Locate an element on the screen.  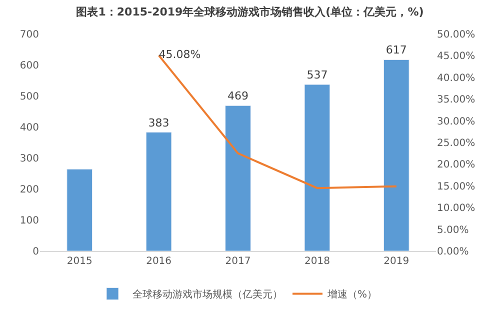
y-tick-label: 600 is located at coordinates (29, 66).